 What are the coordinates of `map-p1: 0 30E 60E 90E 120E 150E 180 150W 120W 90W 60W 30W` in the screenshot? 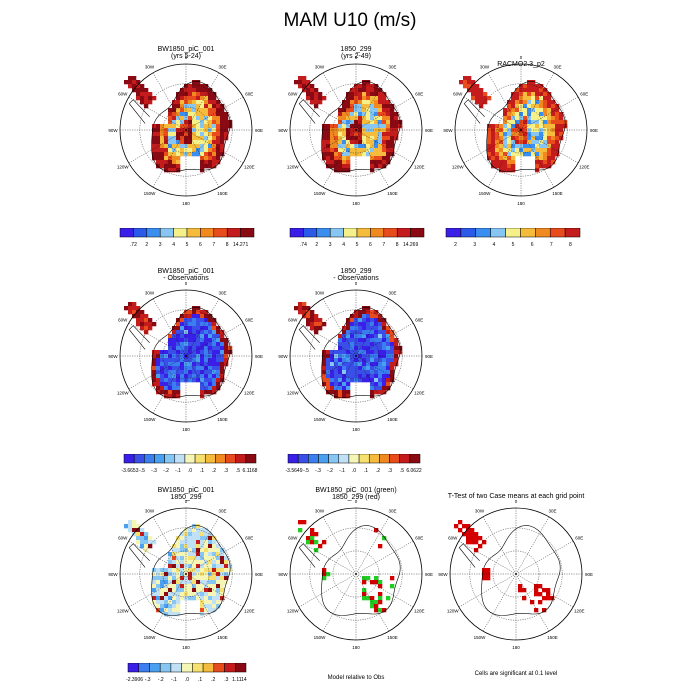 It's located at (185, 130).